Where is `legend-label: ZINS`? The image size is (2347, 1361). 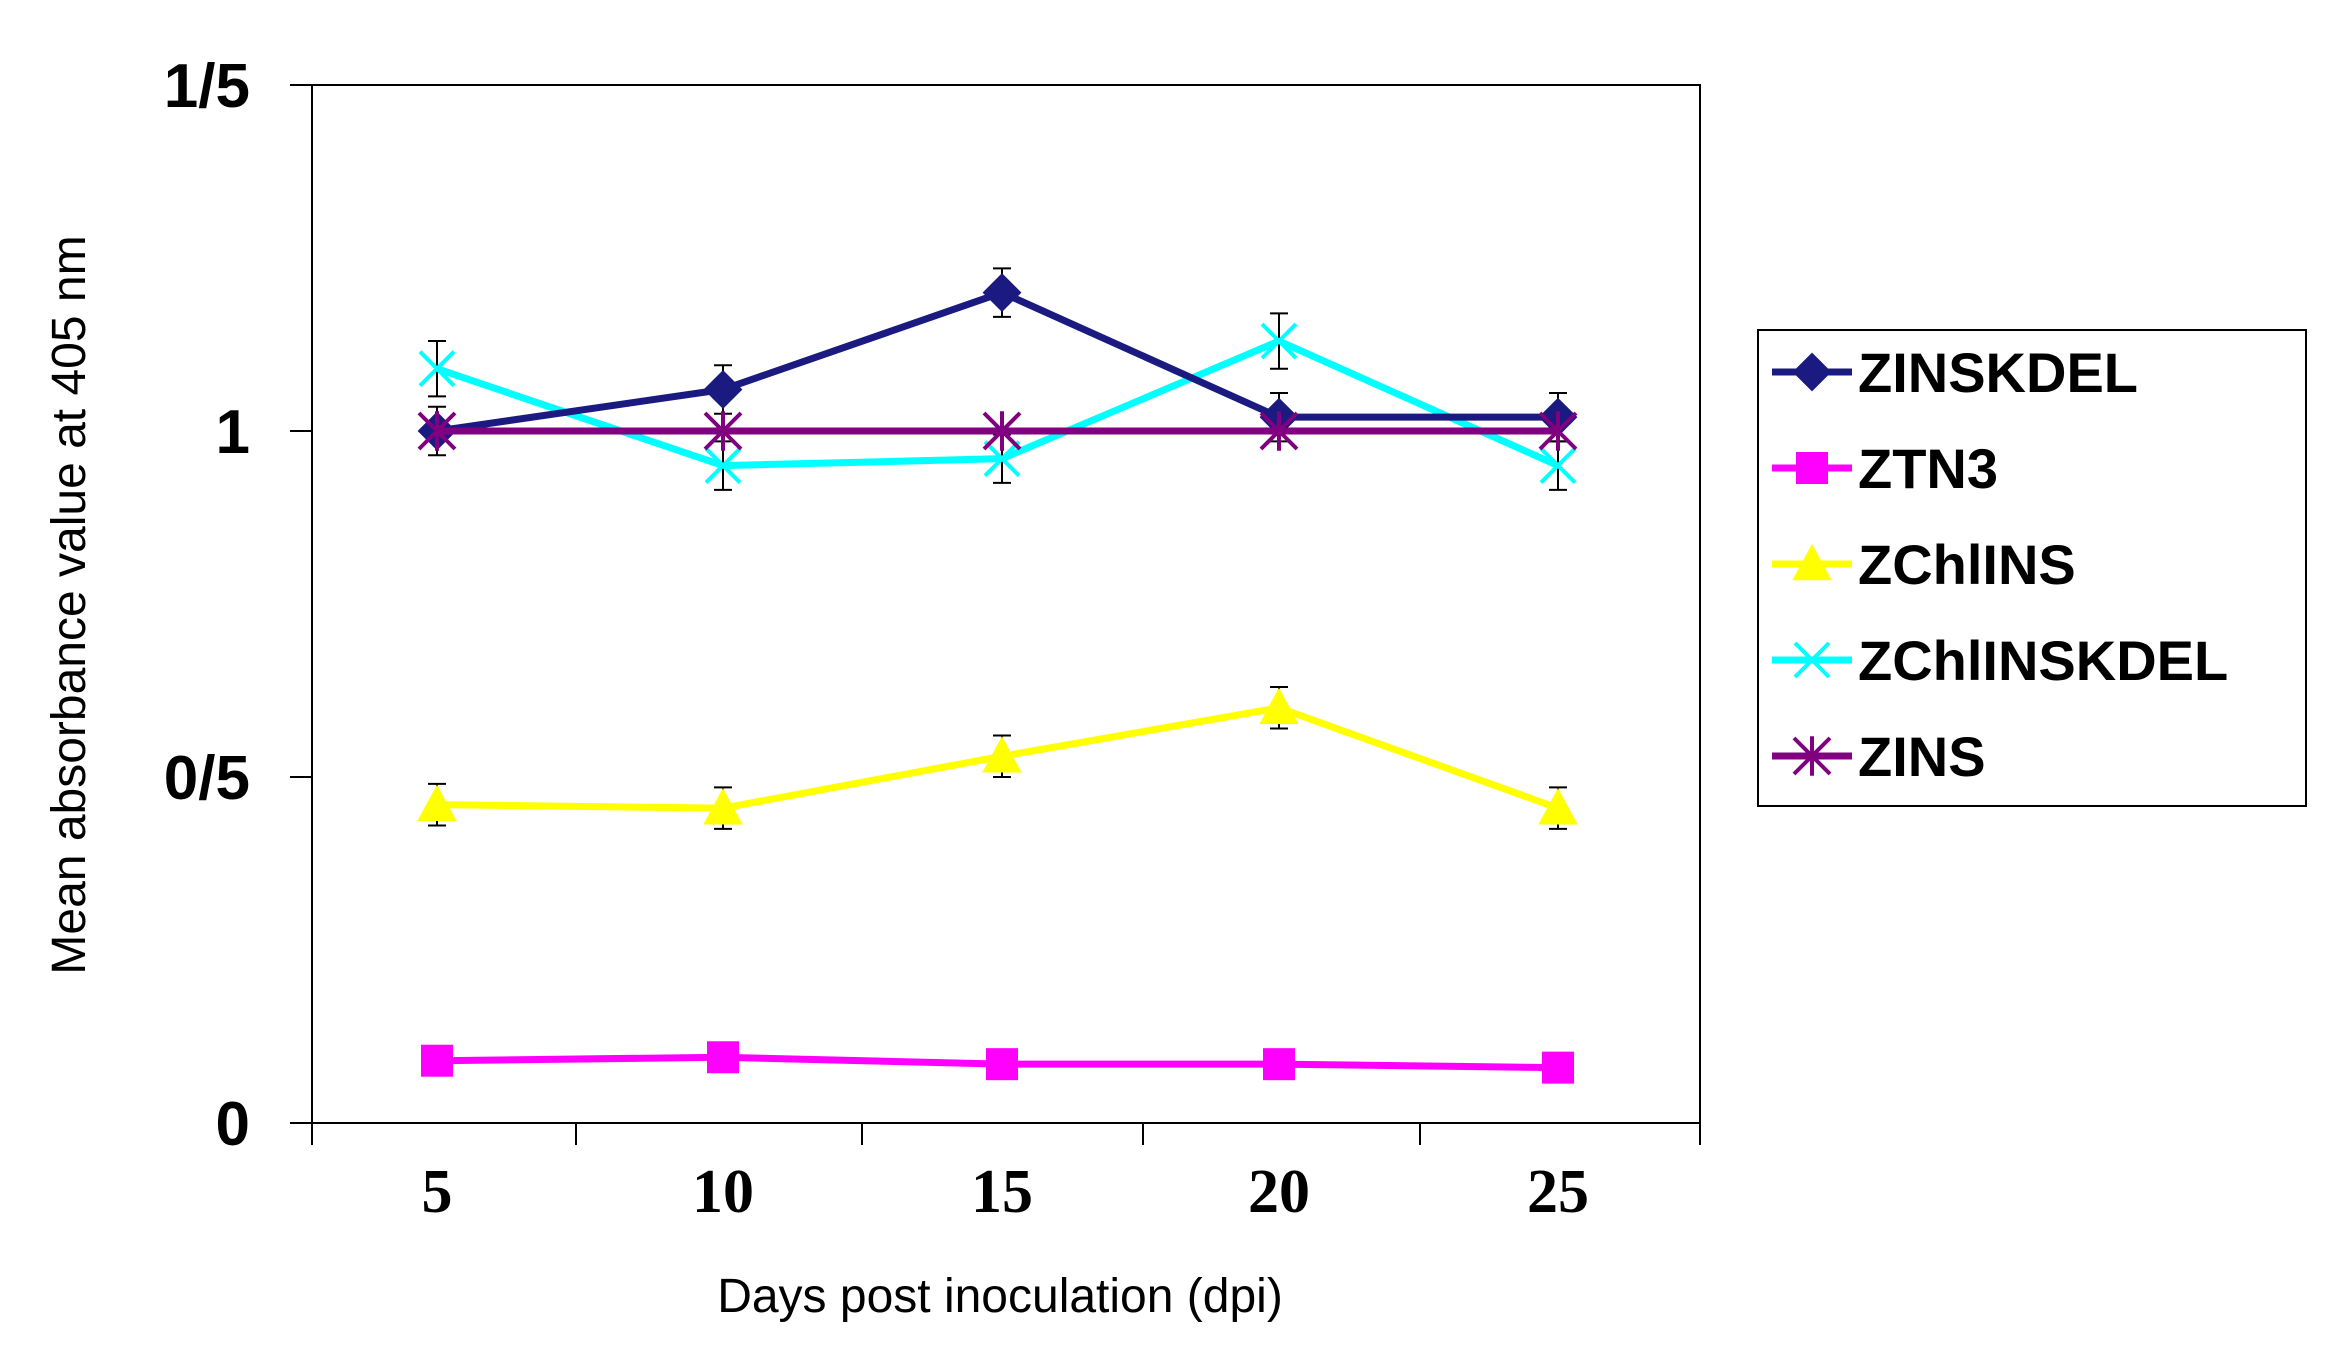 legend-label: ZINS is located at coordinates (1922, 756).